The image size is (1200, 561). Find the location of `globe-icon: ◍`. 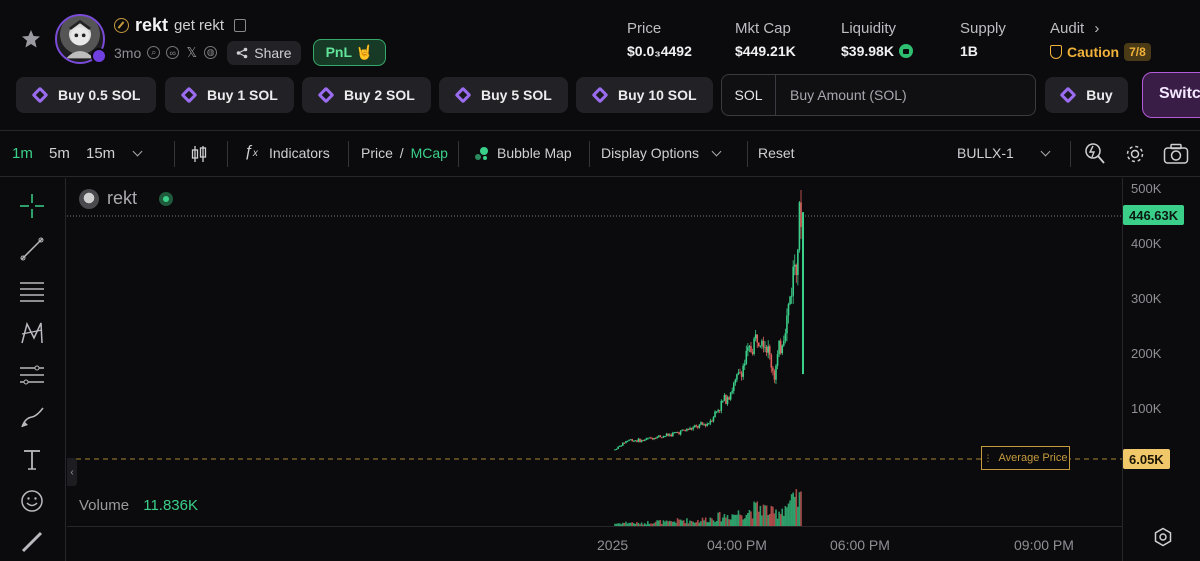

globe-icon: ◍ is located at coordinates (211, 52).